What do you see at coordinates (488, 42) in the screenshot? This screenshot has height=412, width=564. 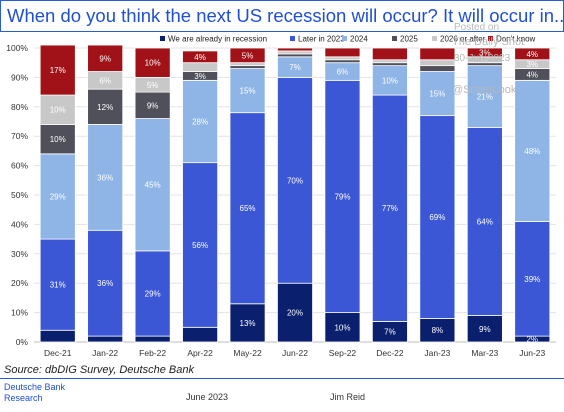 I see `watermark-source: The Daily Shot` at bounding box center [488, 42].